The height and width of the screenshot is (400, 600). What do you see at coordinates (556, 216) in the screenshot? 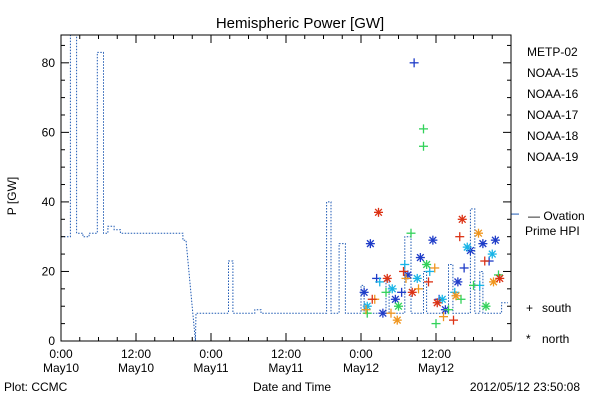
I see `ovation-label-line1: — Ovation` at bounding box center [556, 216].